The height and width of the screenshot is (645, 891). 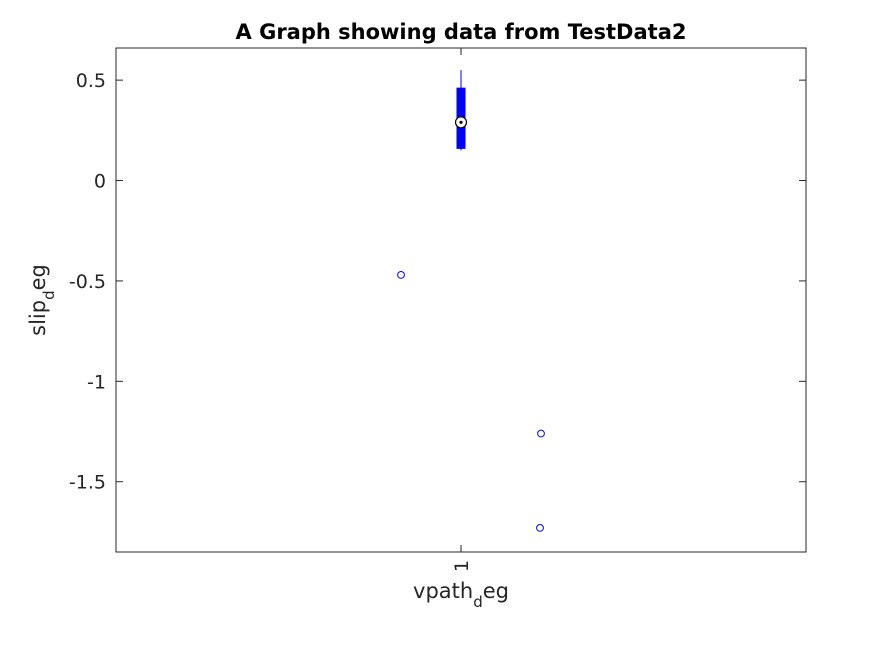 I want to click on y-tick-label: -1, so click(x=96, y=382).